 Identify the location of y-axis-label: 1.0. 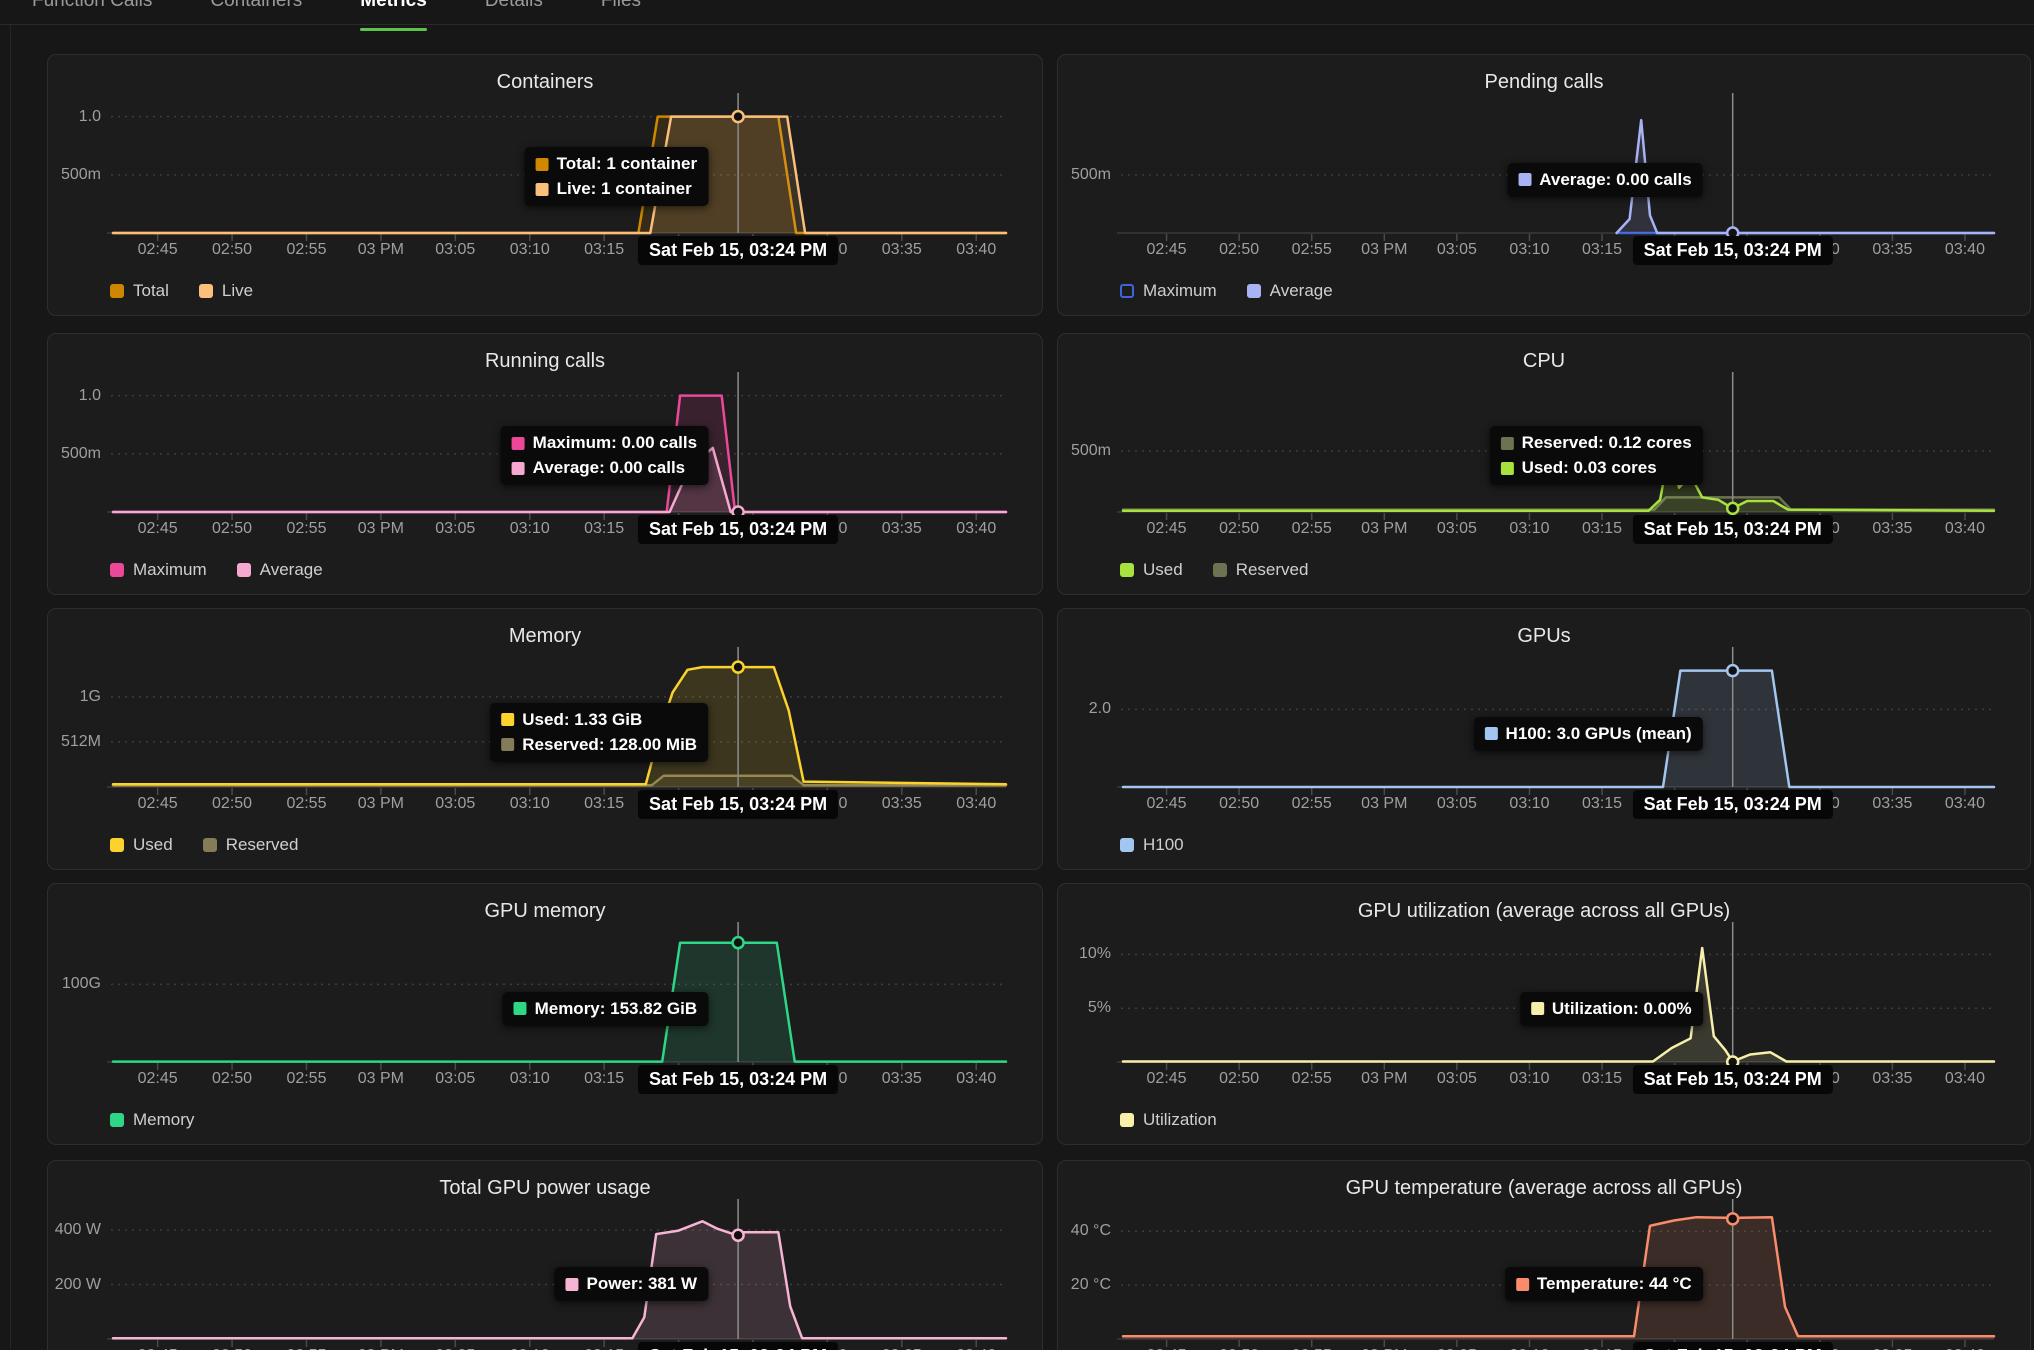
(89, 116).